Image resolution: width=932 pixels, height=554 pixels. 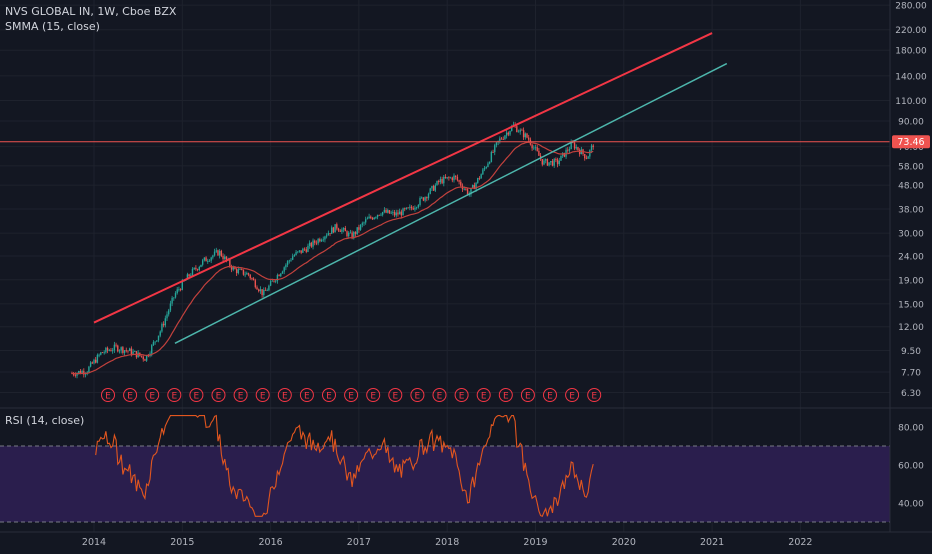 I want to click on time-tick-label: 2022, so click(x=800, y=542).